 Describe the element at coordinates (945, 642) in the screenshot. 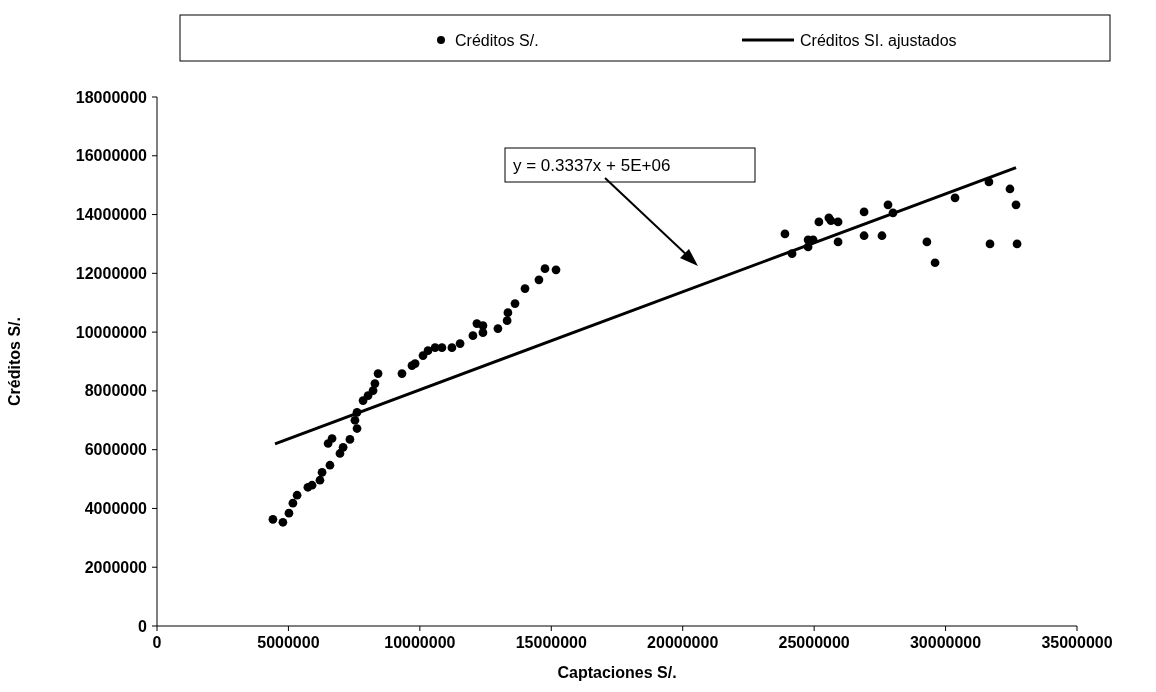

I see `x-tick-label: 30000000` at that location.